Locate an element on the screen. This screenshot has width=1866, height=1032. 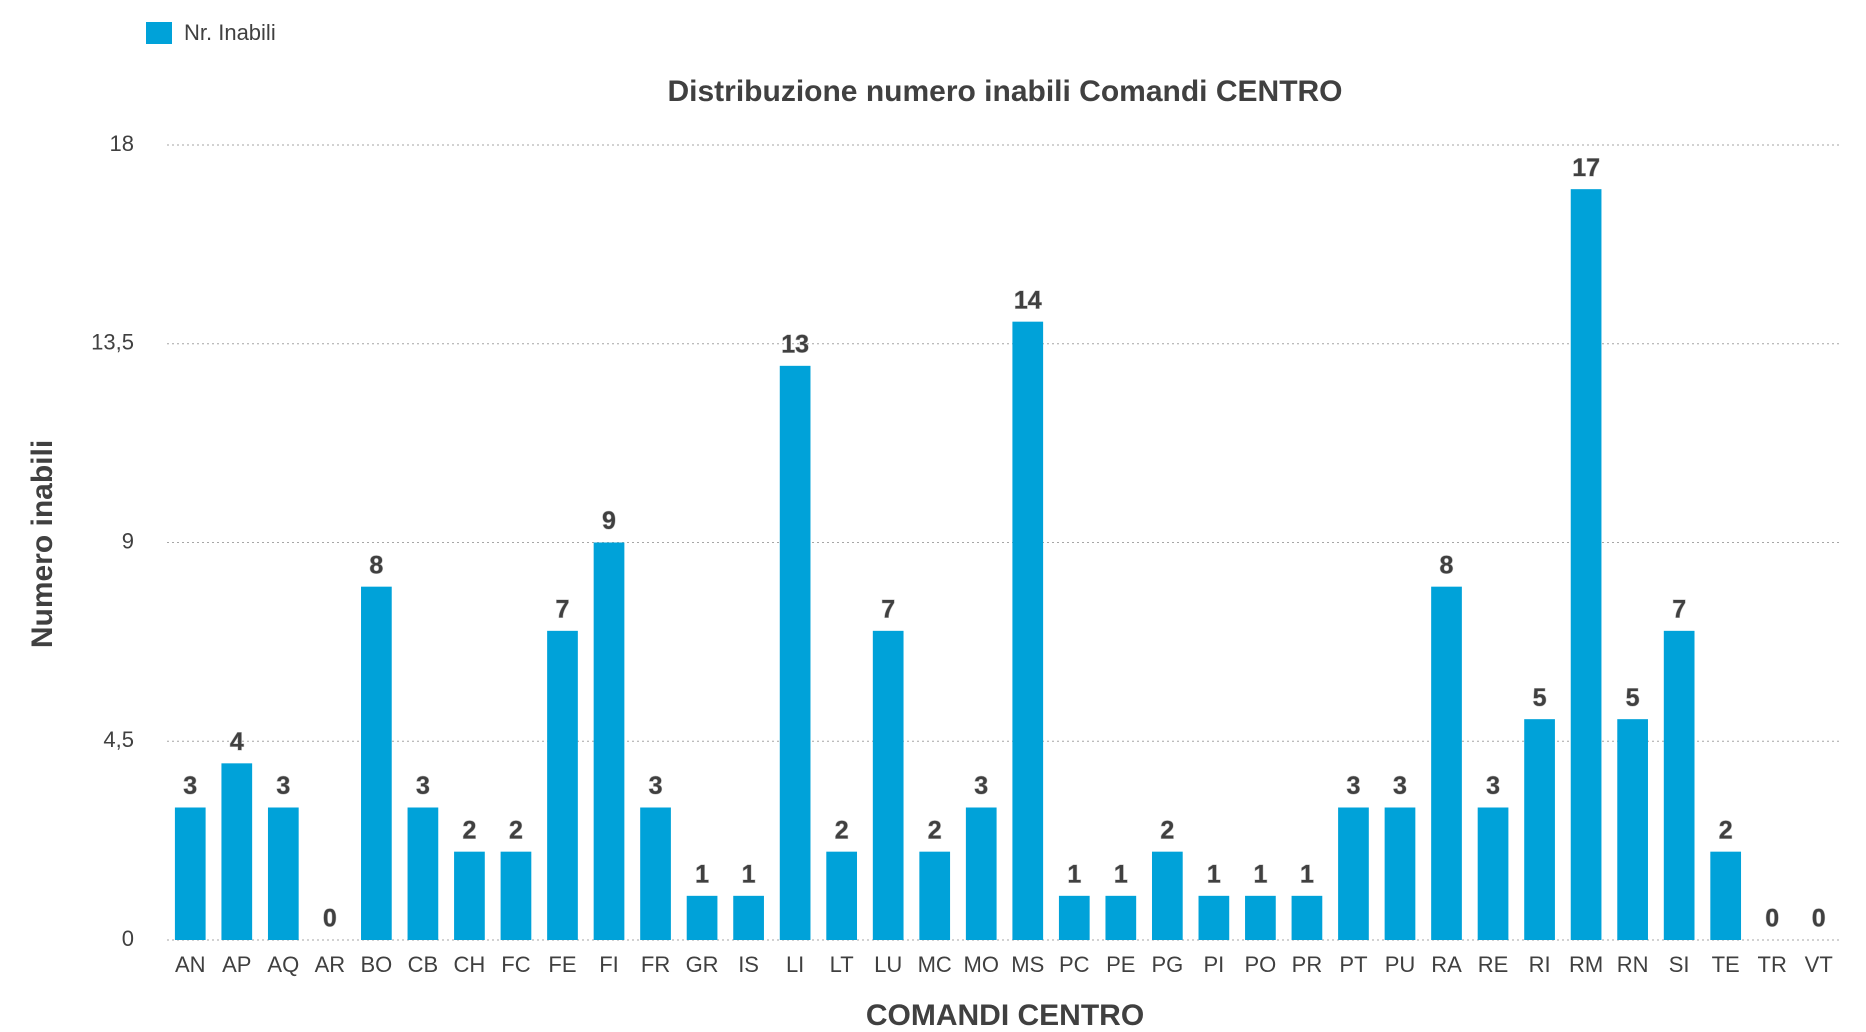
x-tick-label: SI is located at coordinates (1679, 964).